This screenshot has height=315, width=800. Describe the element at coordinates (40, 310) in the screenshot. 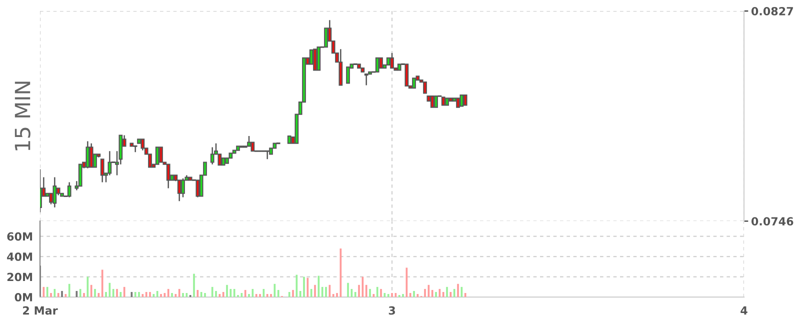

I see `x-tick-label: 2 Mar` at that location.